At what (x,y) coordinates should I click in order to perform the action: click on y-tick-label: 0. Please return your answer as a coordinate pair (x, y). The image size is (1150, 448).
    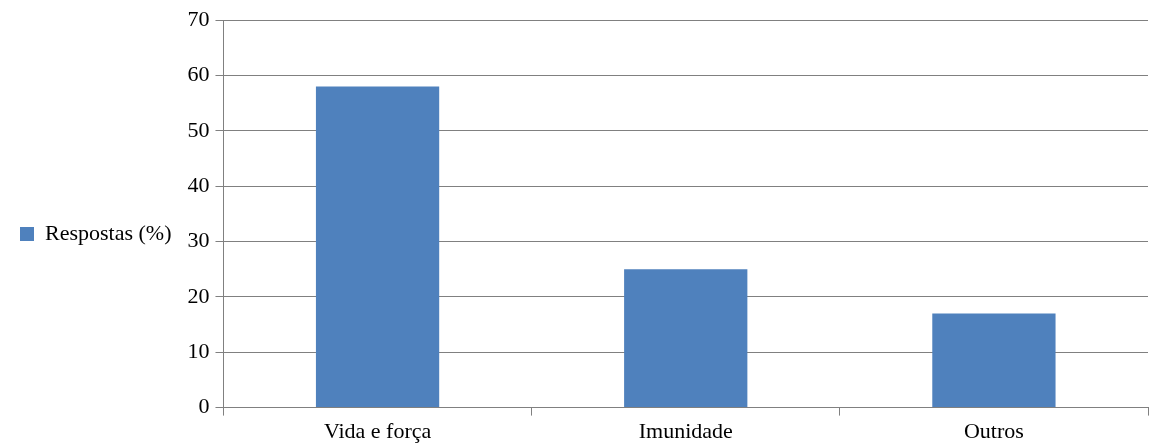
    Looking at the image, I should click on (204, 406).